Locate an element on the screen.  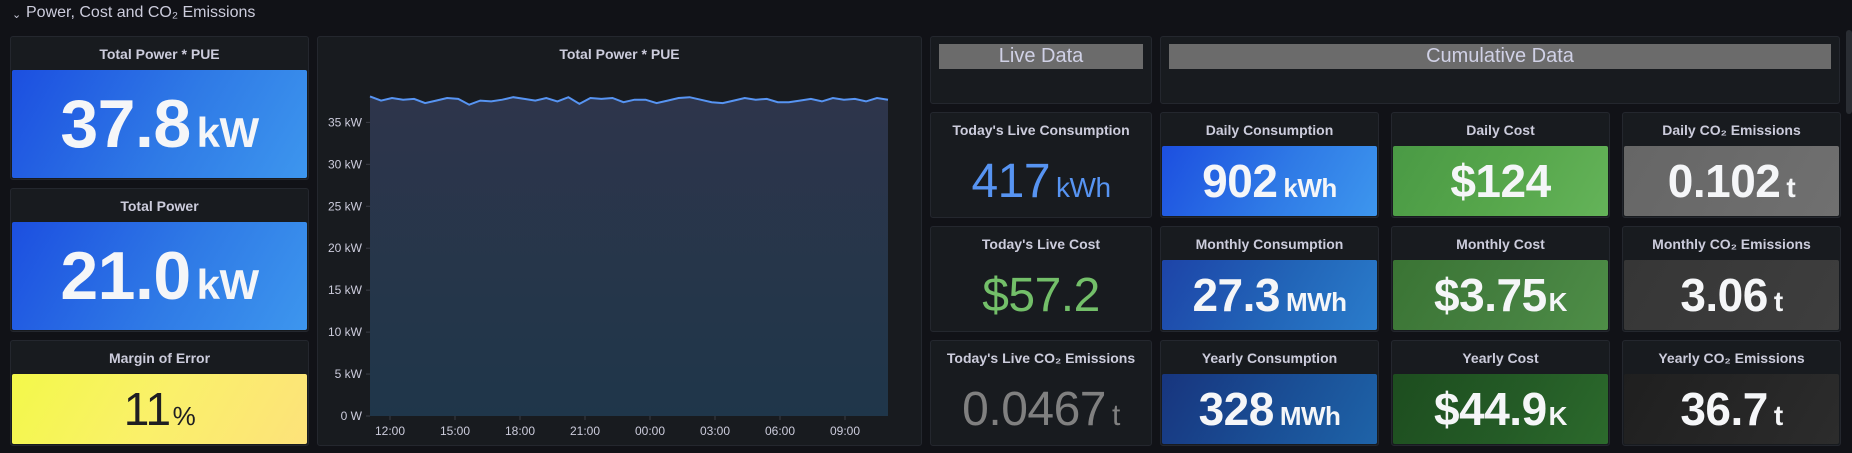
stat-panel-total-power-pue: Total Power * PUE 37.8 kW is located at coordinates (159, 108).